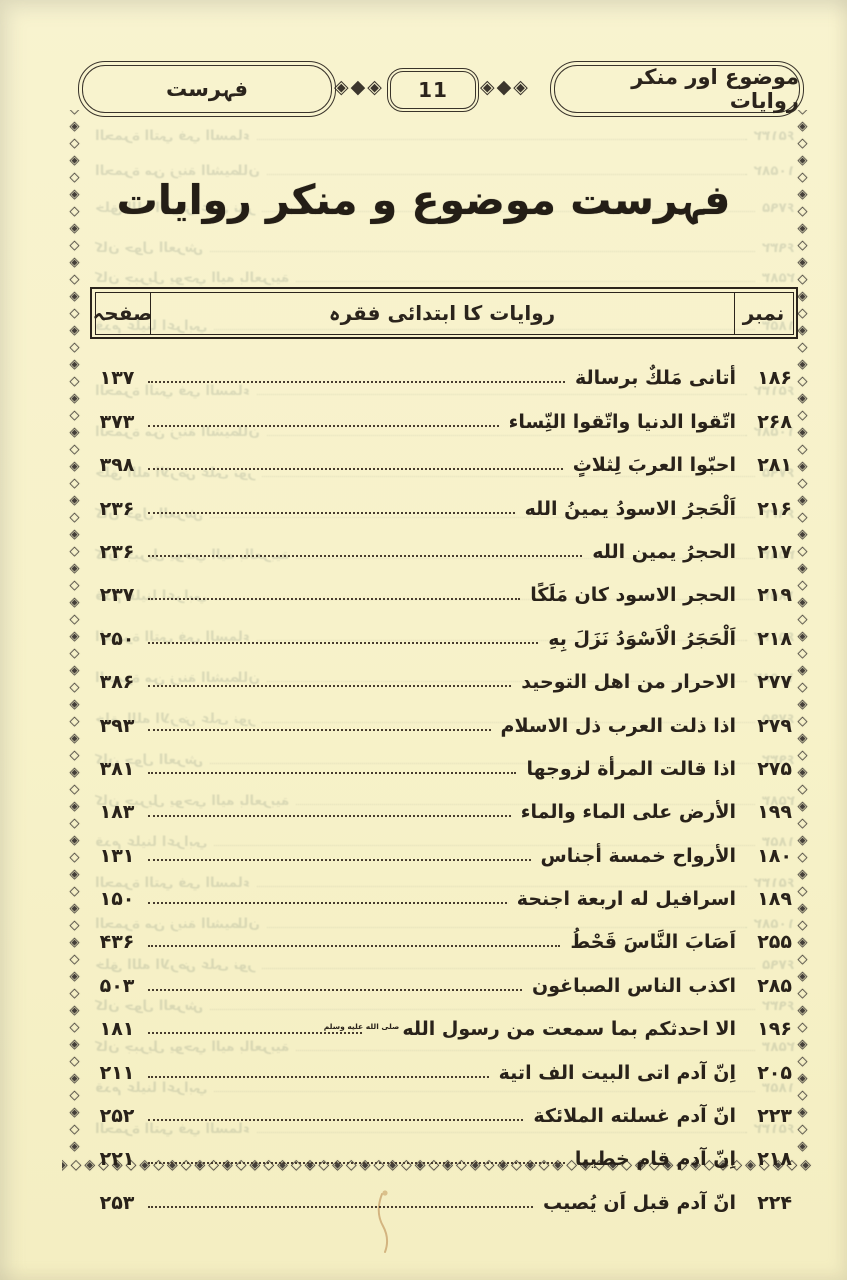  I want to click on row-number: ۲۵۵, so click(774, 942).